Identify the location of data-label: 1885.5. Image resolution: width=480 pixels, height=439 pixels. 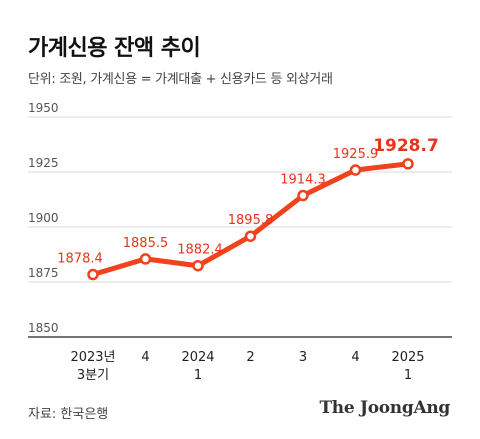
(146, 243).